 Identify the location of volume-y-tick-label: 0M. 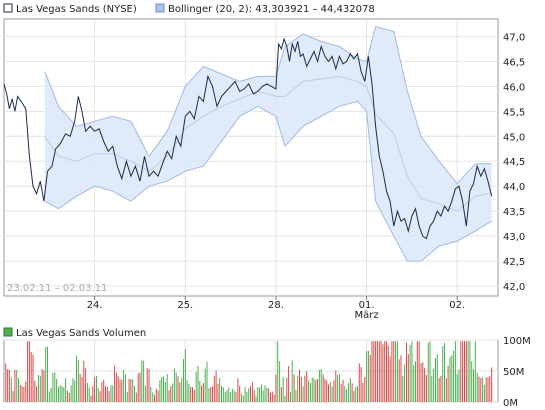
(510, 403).